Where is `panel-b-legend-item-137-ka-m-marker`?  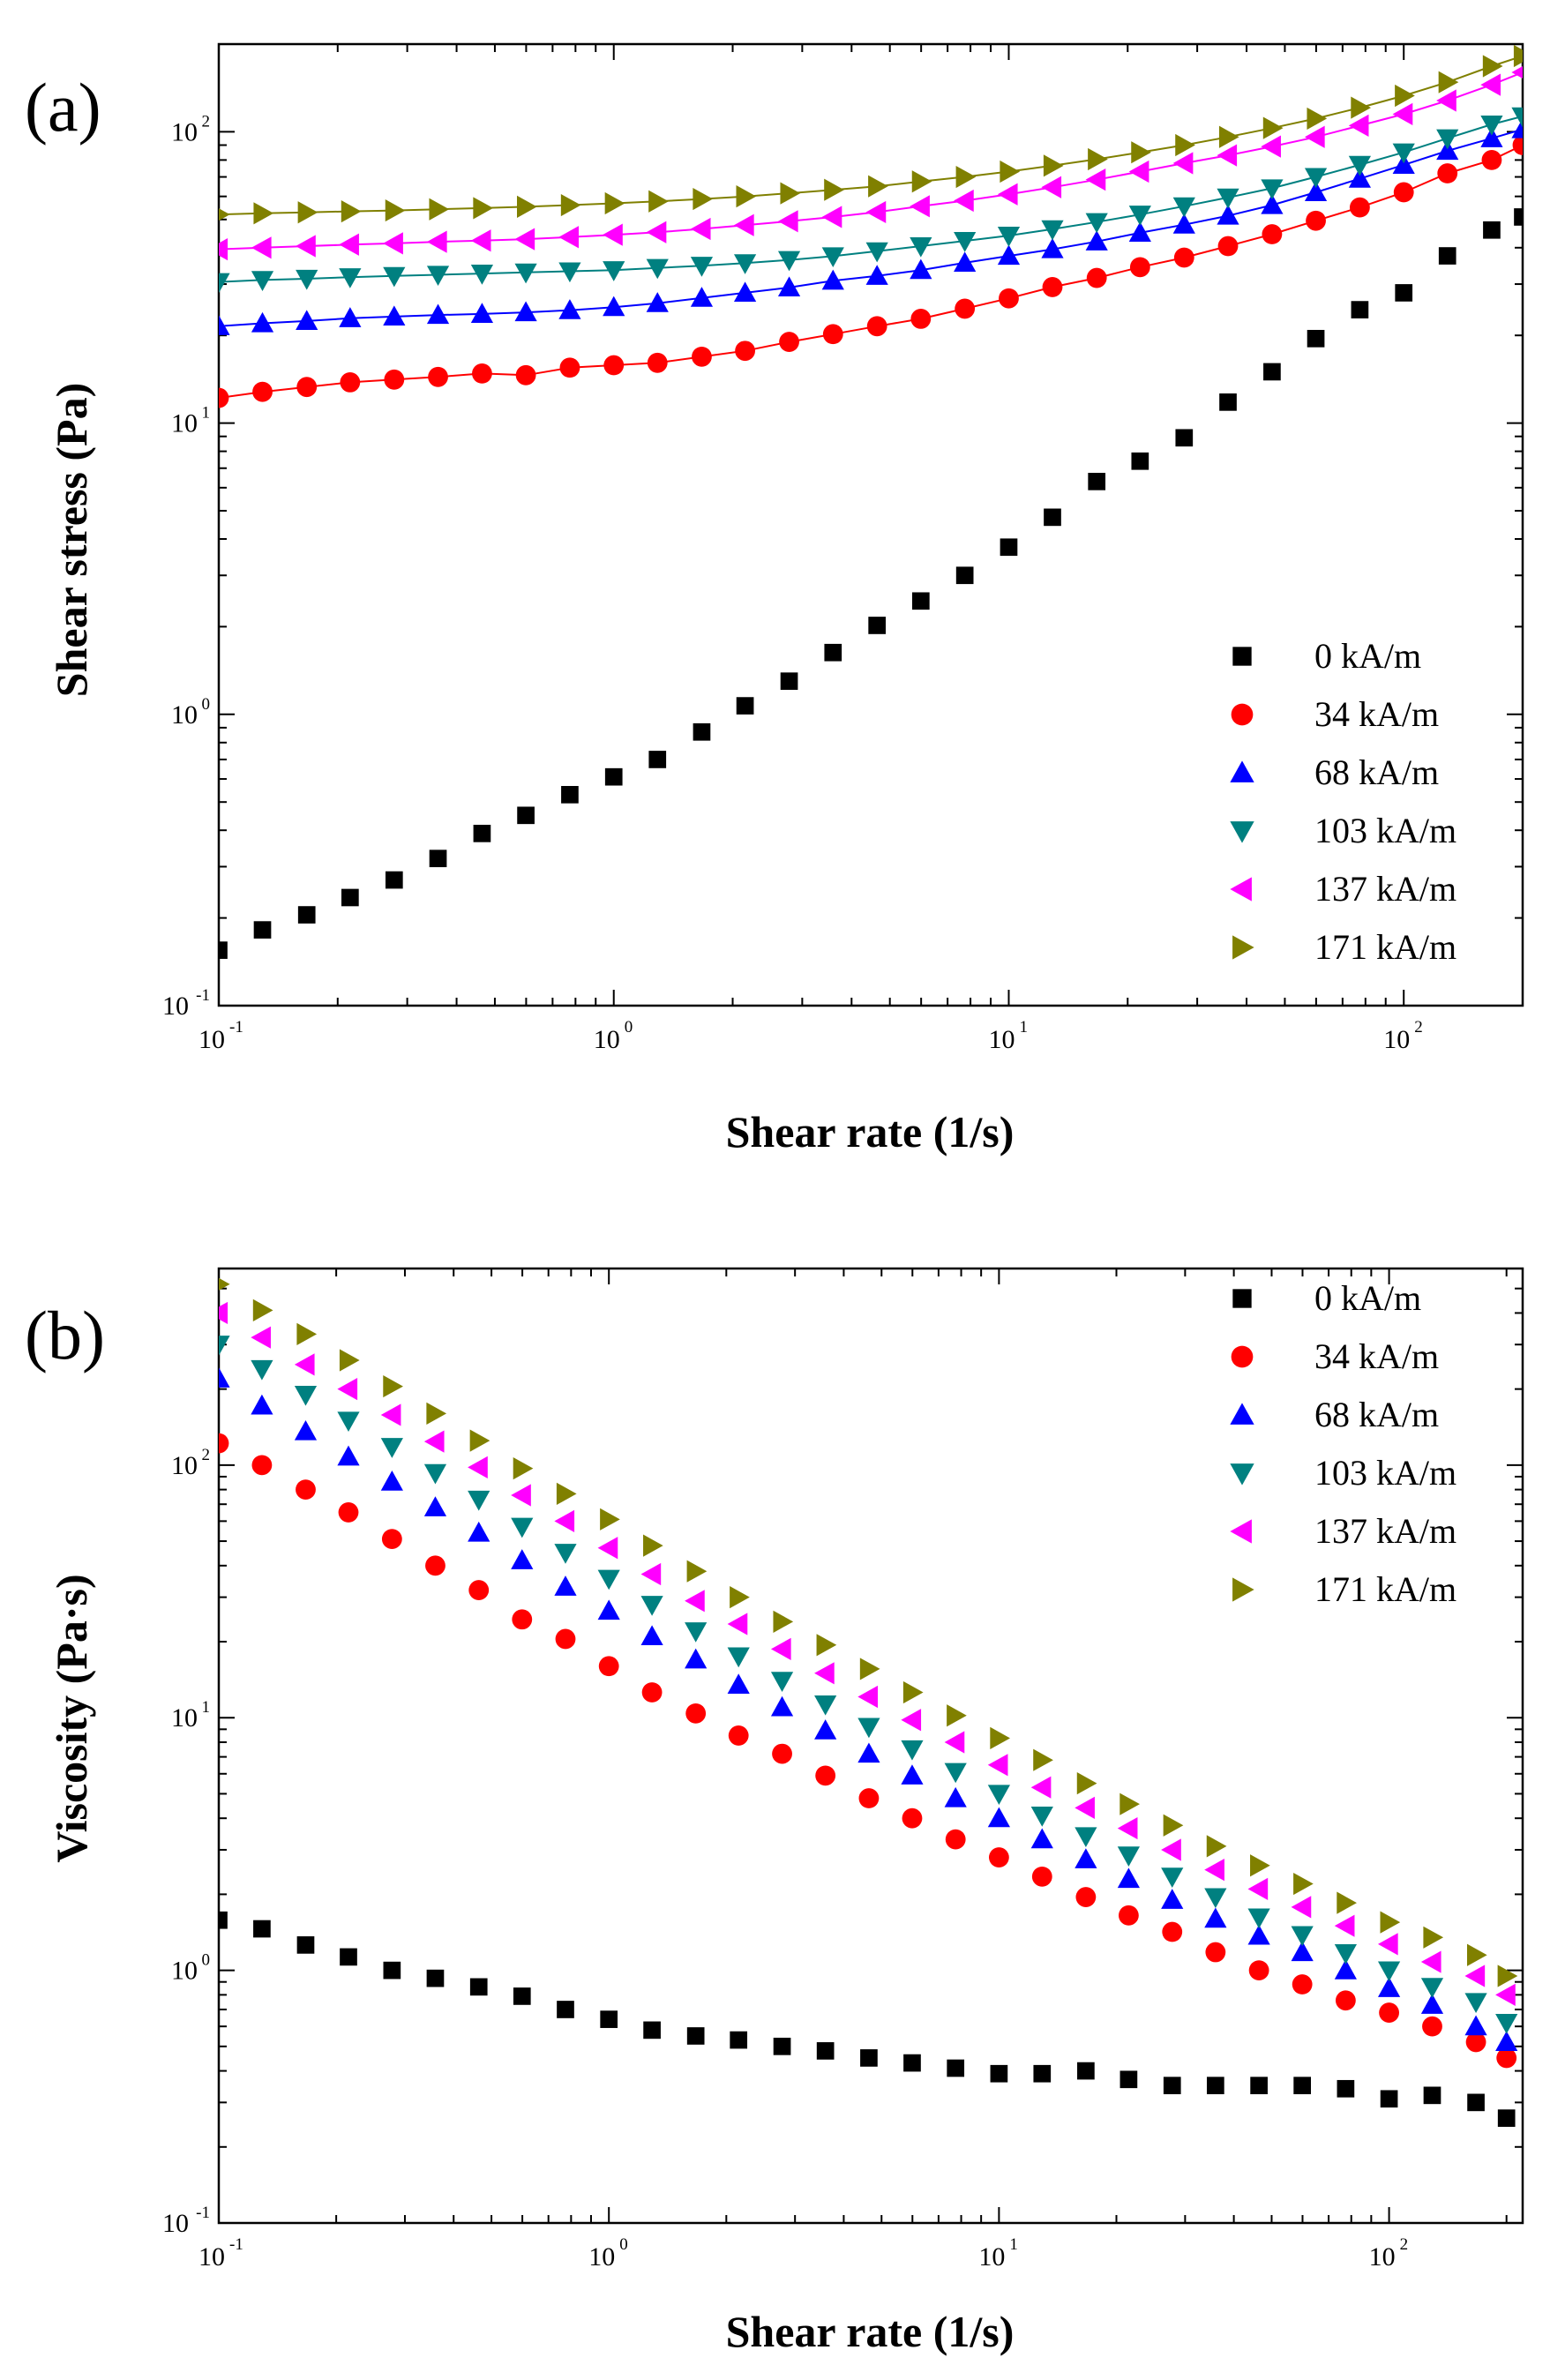 panel-b-legend-item-137-ka-m-marker is located at coordinates (1241, 1531).